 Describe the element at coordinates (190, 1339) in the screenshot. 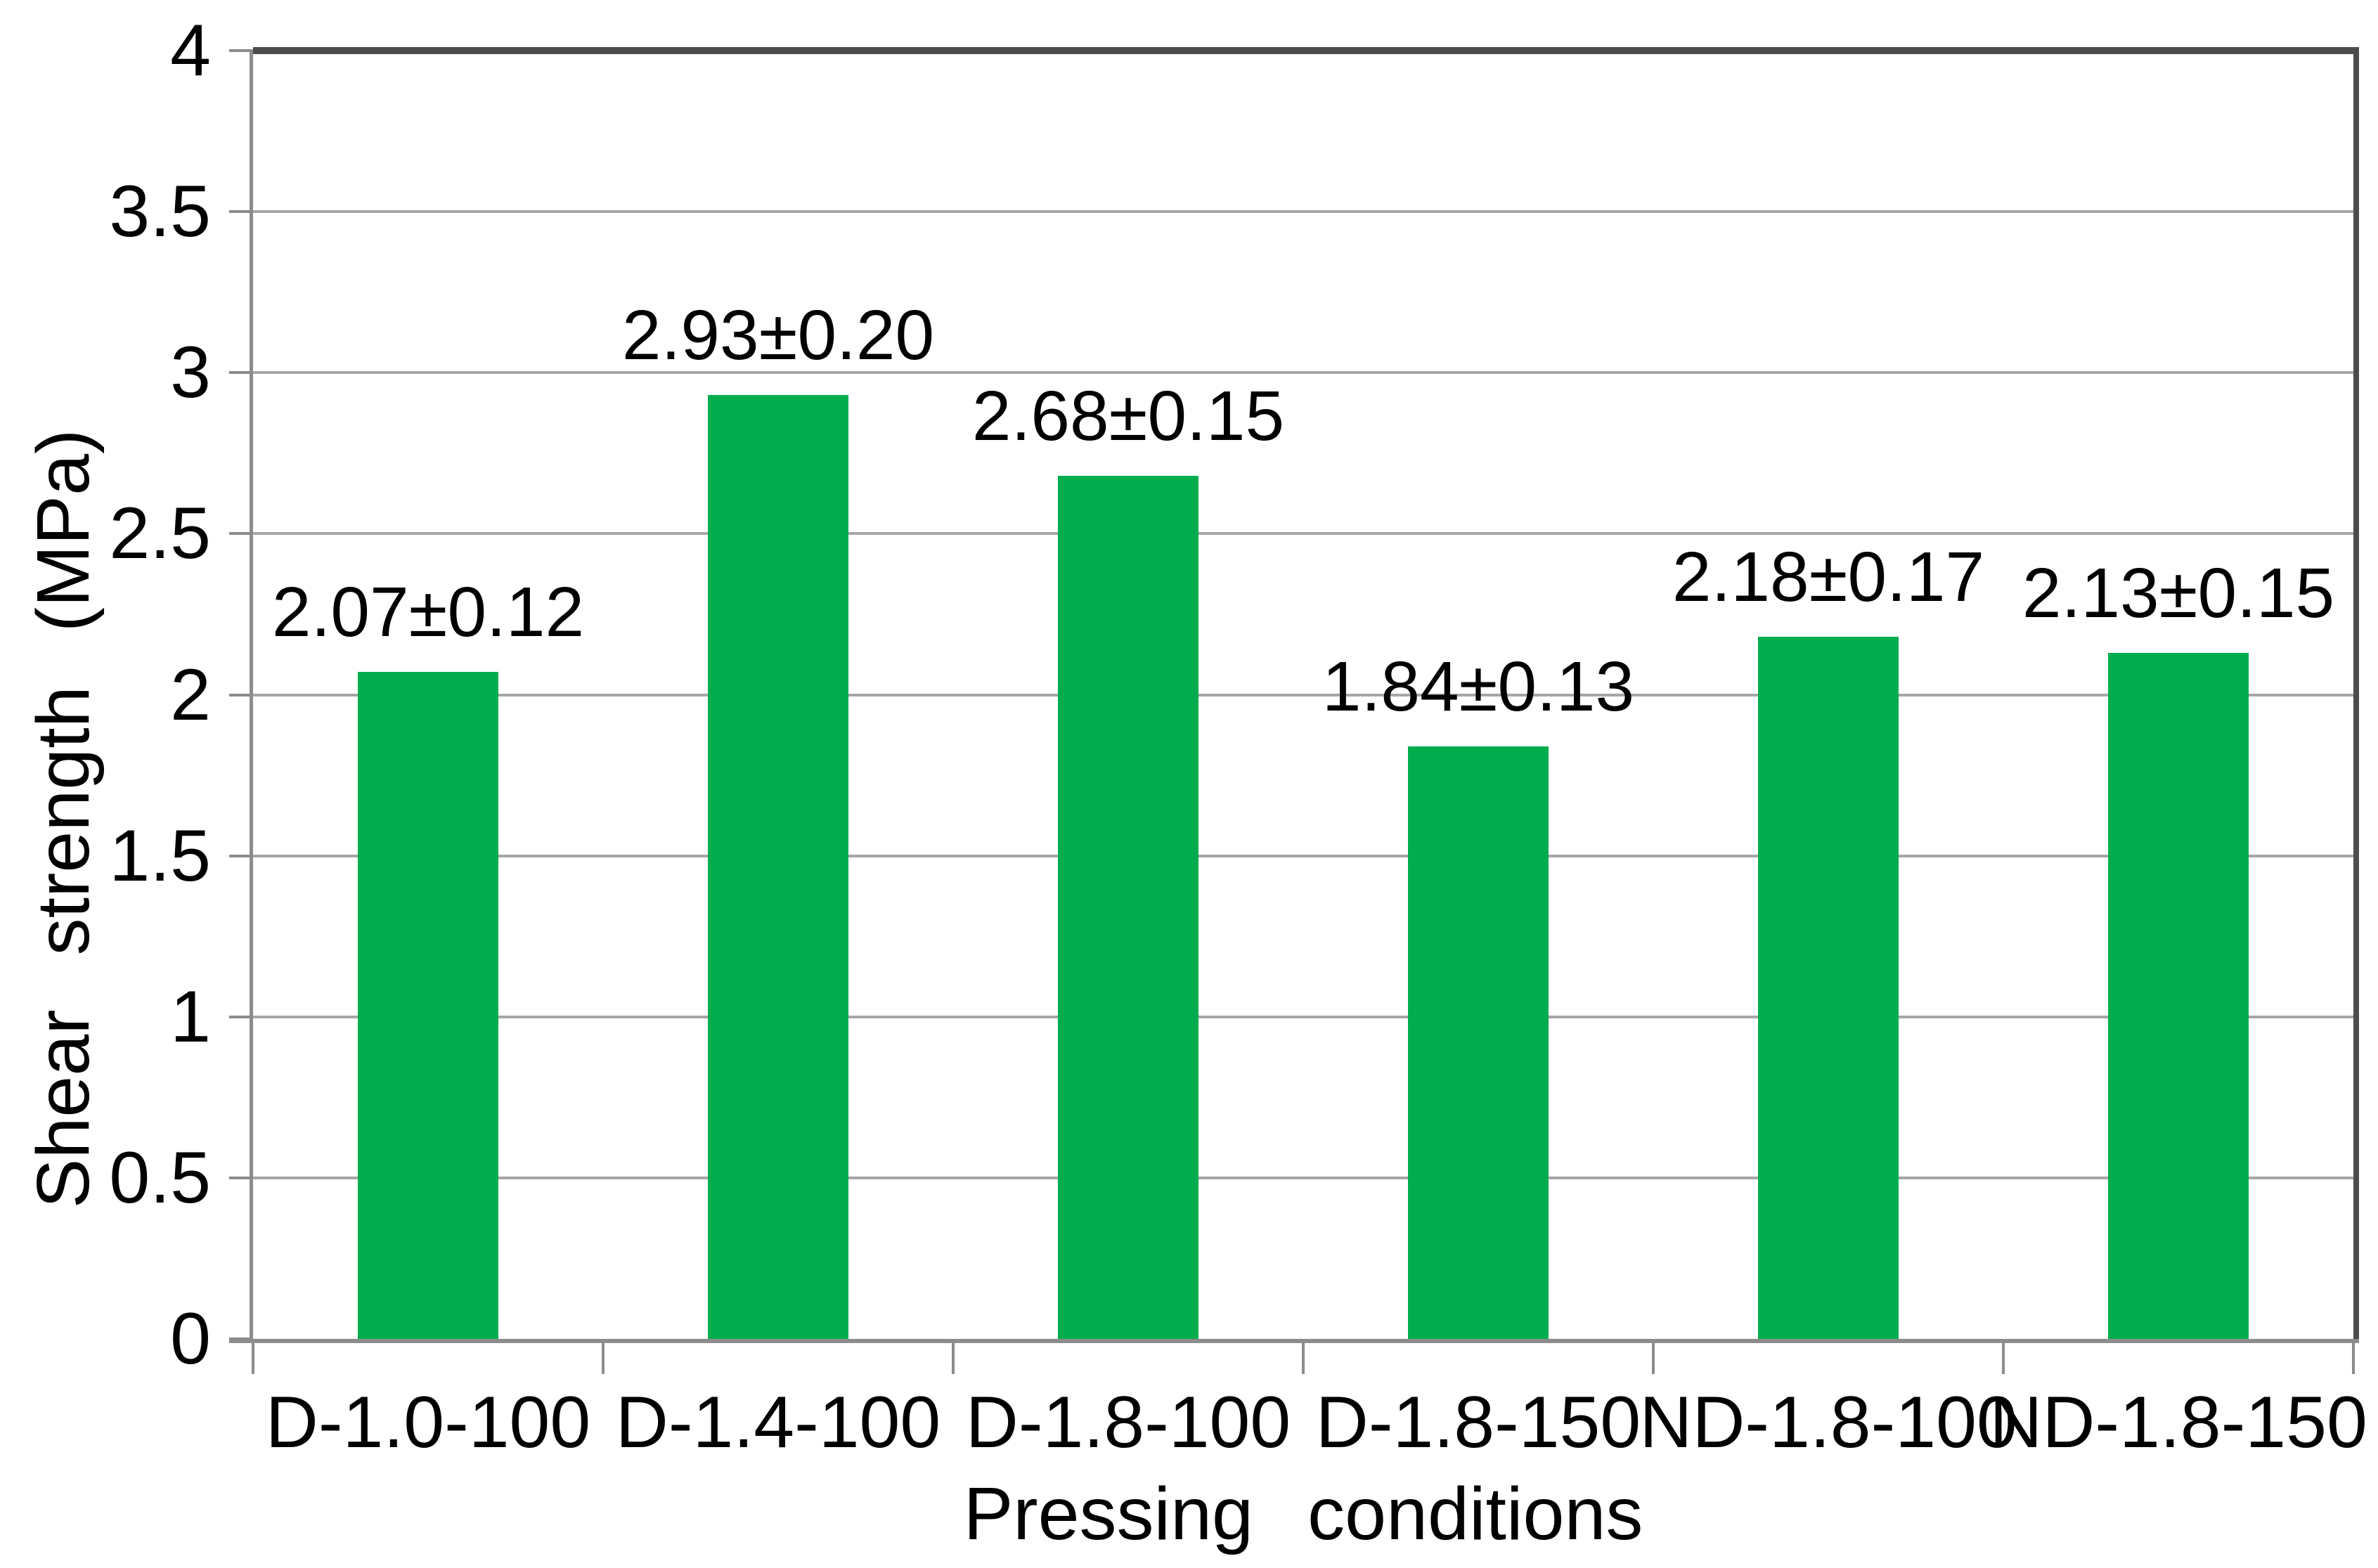

I see `y-tick-label: 0` at that location.